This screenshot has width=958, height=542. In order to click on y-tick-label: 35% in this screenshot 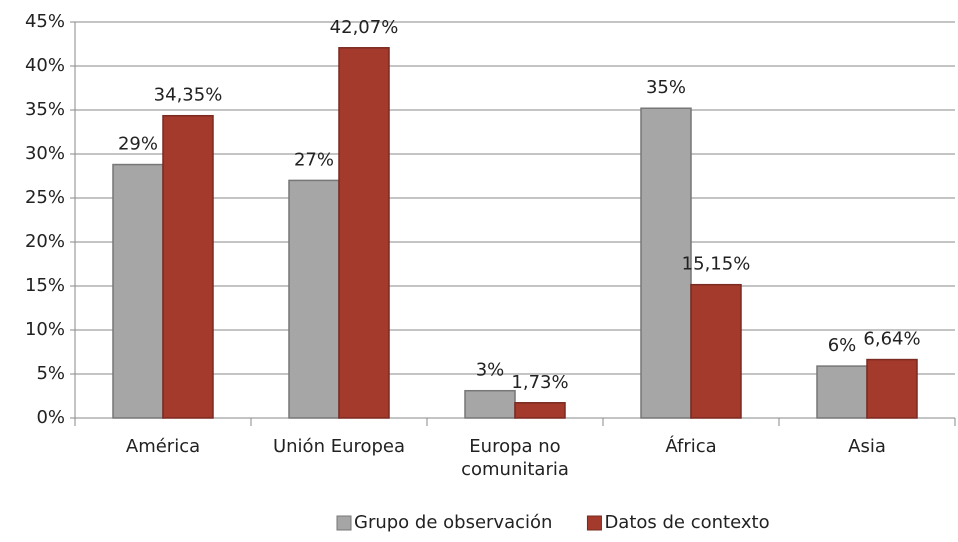, I will do `click(45, 109)`.